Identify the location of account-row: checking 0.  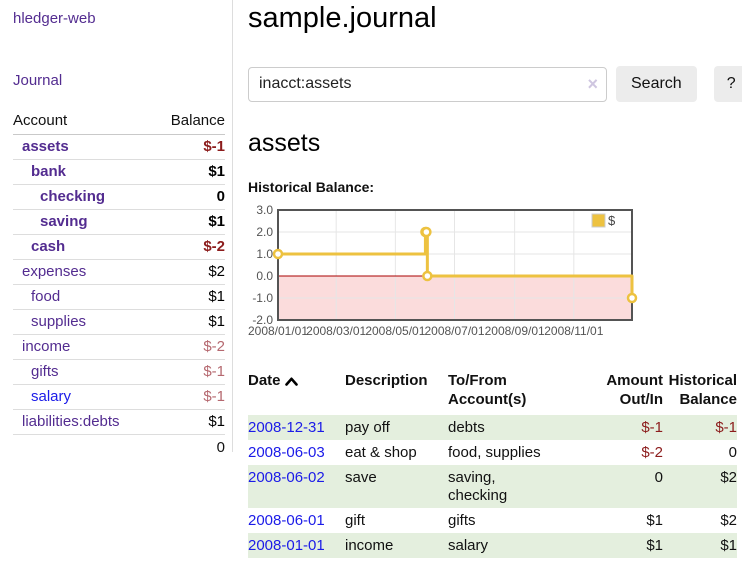
(119, 197).